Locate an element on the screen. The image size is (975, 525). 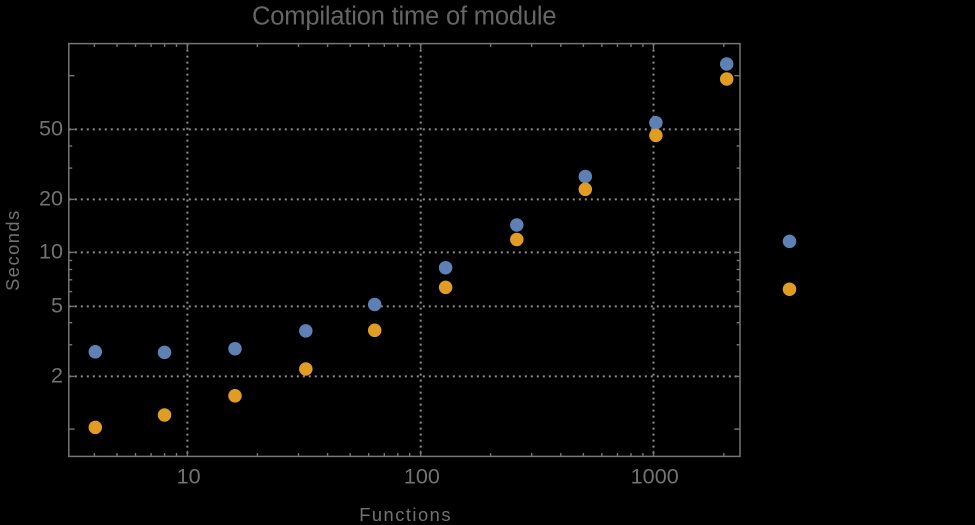
svg-text: 1000 is located at coordinates (655, 475).